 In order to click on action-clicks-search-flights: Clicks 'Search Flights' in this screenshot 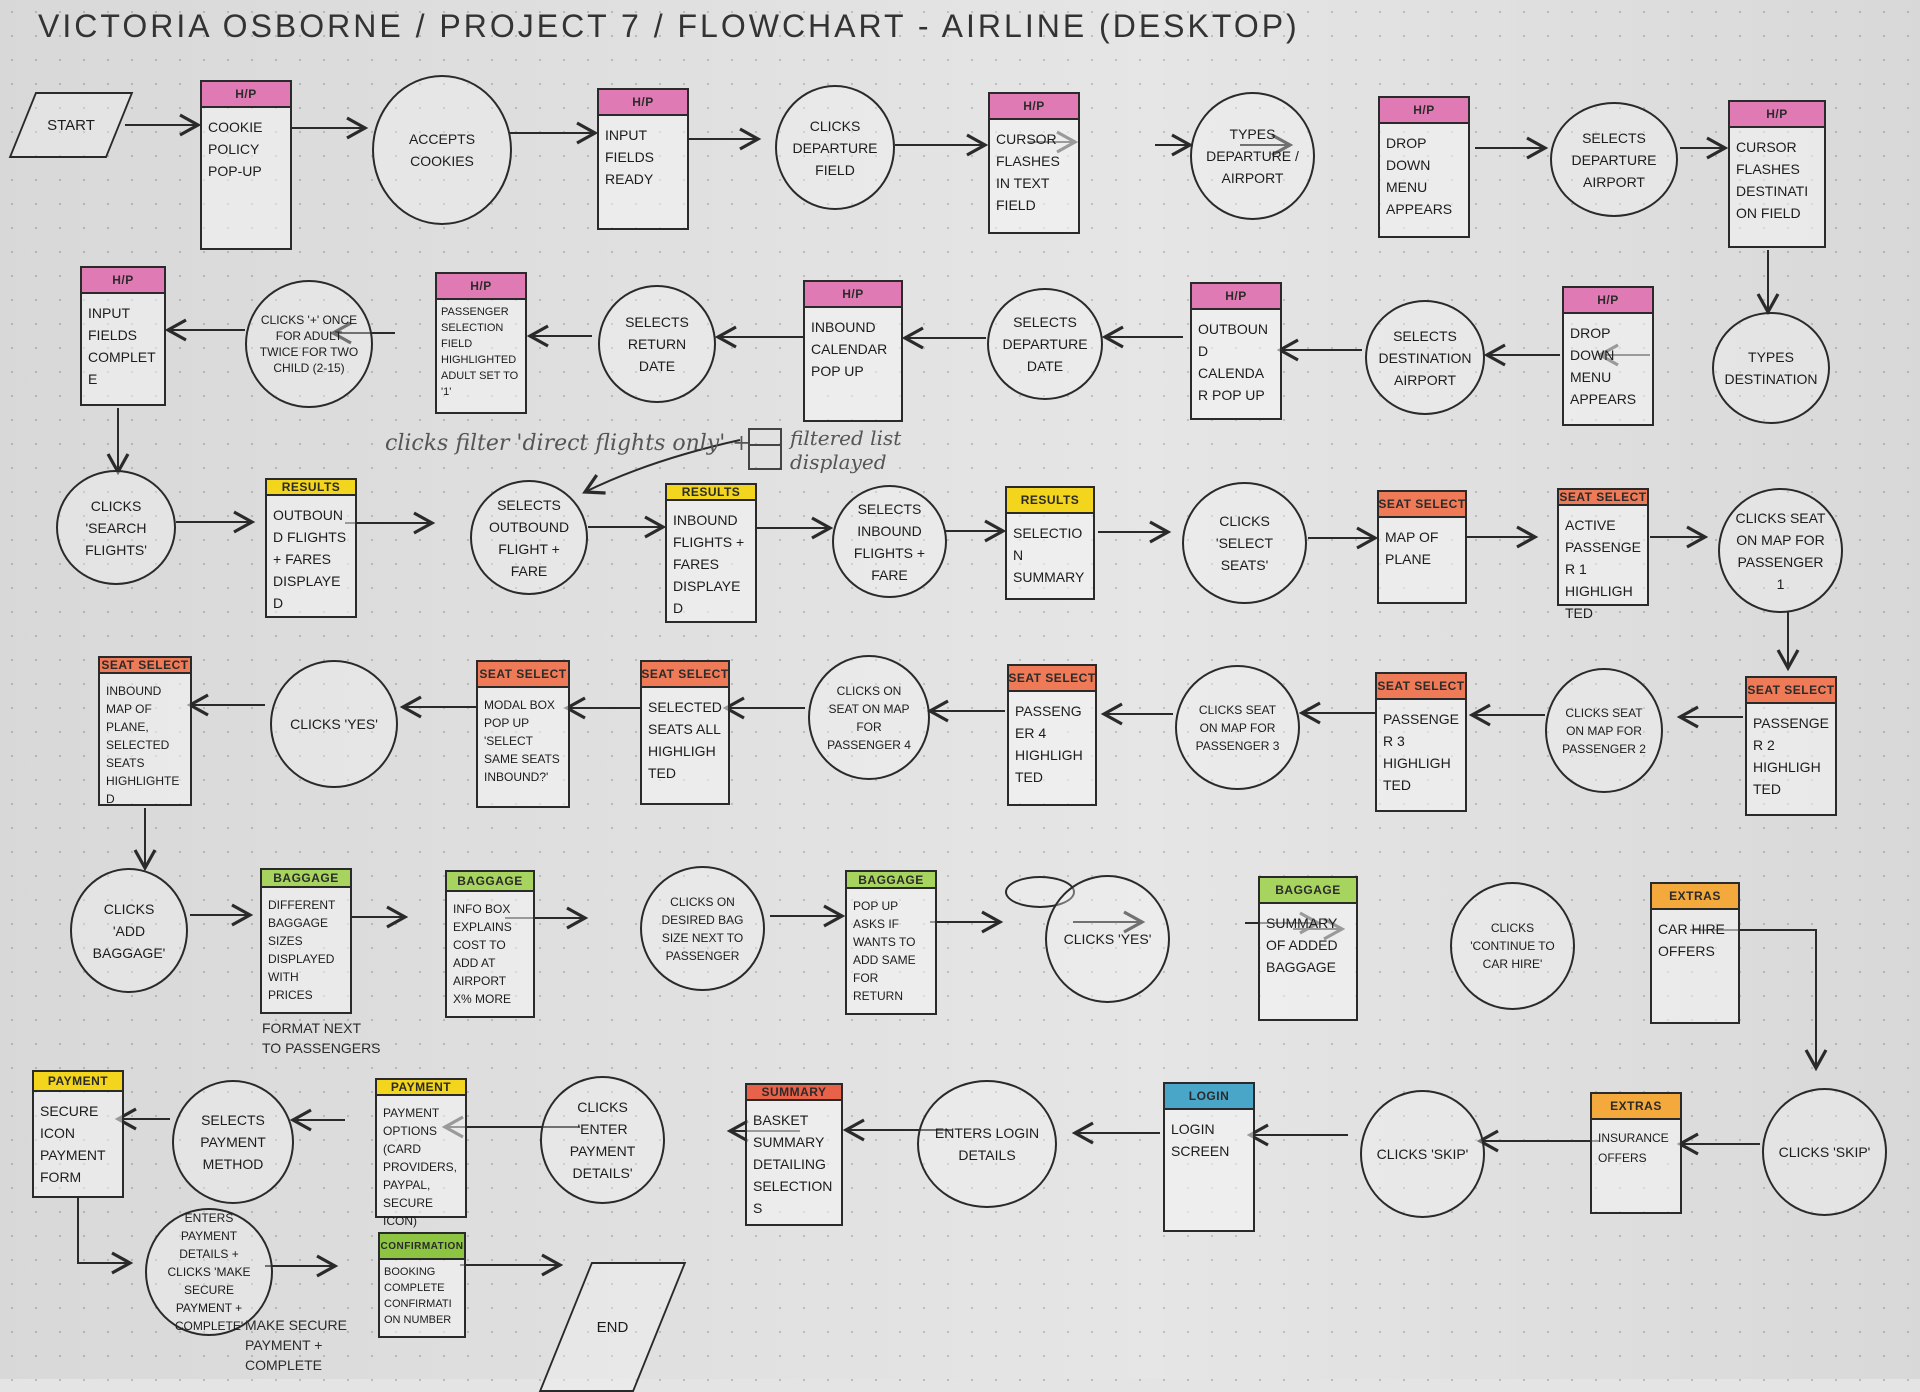, I will do `click(116, 527)`.